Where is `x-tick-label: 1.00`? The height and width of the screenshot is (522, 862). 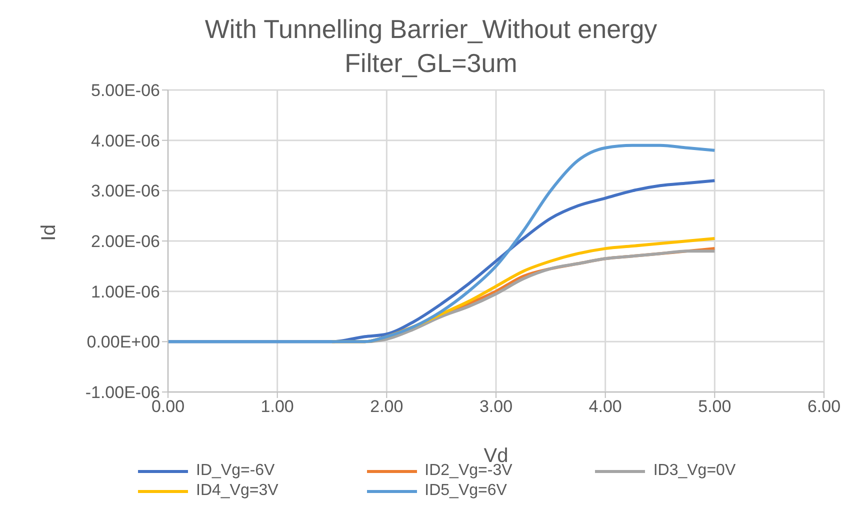 x-tick-label: 1.00 is located at coordinates (277, 406).